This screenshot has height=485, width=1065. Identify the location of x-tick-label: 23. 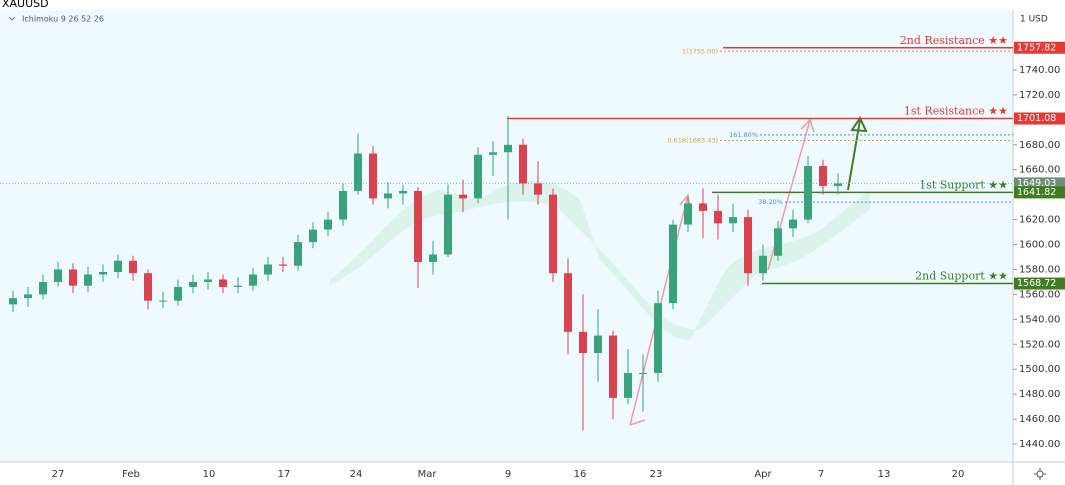
(656, 474).